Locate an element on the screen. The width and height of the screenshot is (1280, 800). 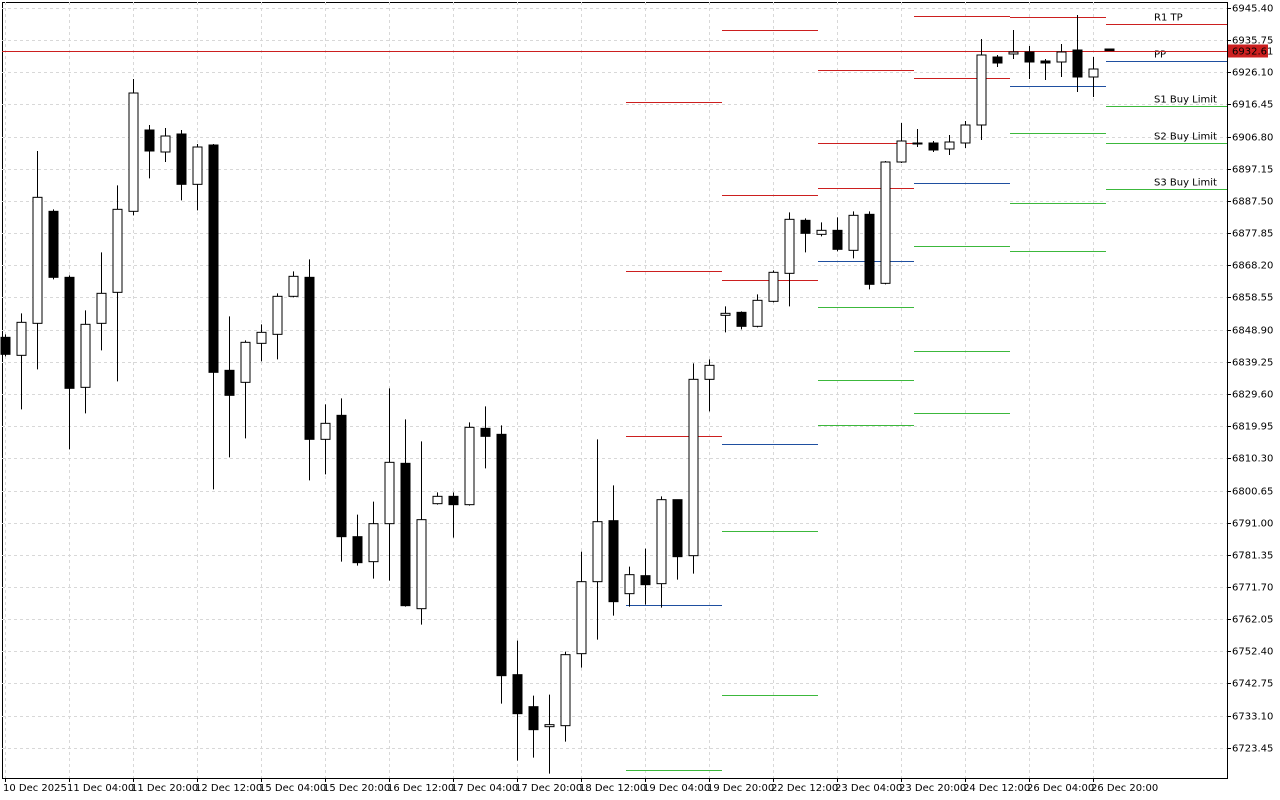
y-tick-label: 6819.95 is located at coordinates (1252, 427).